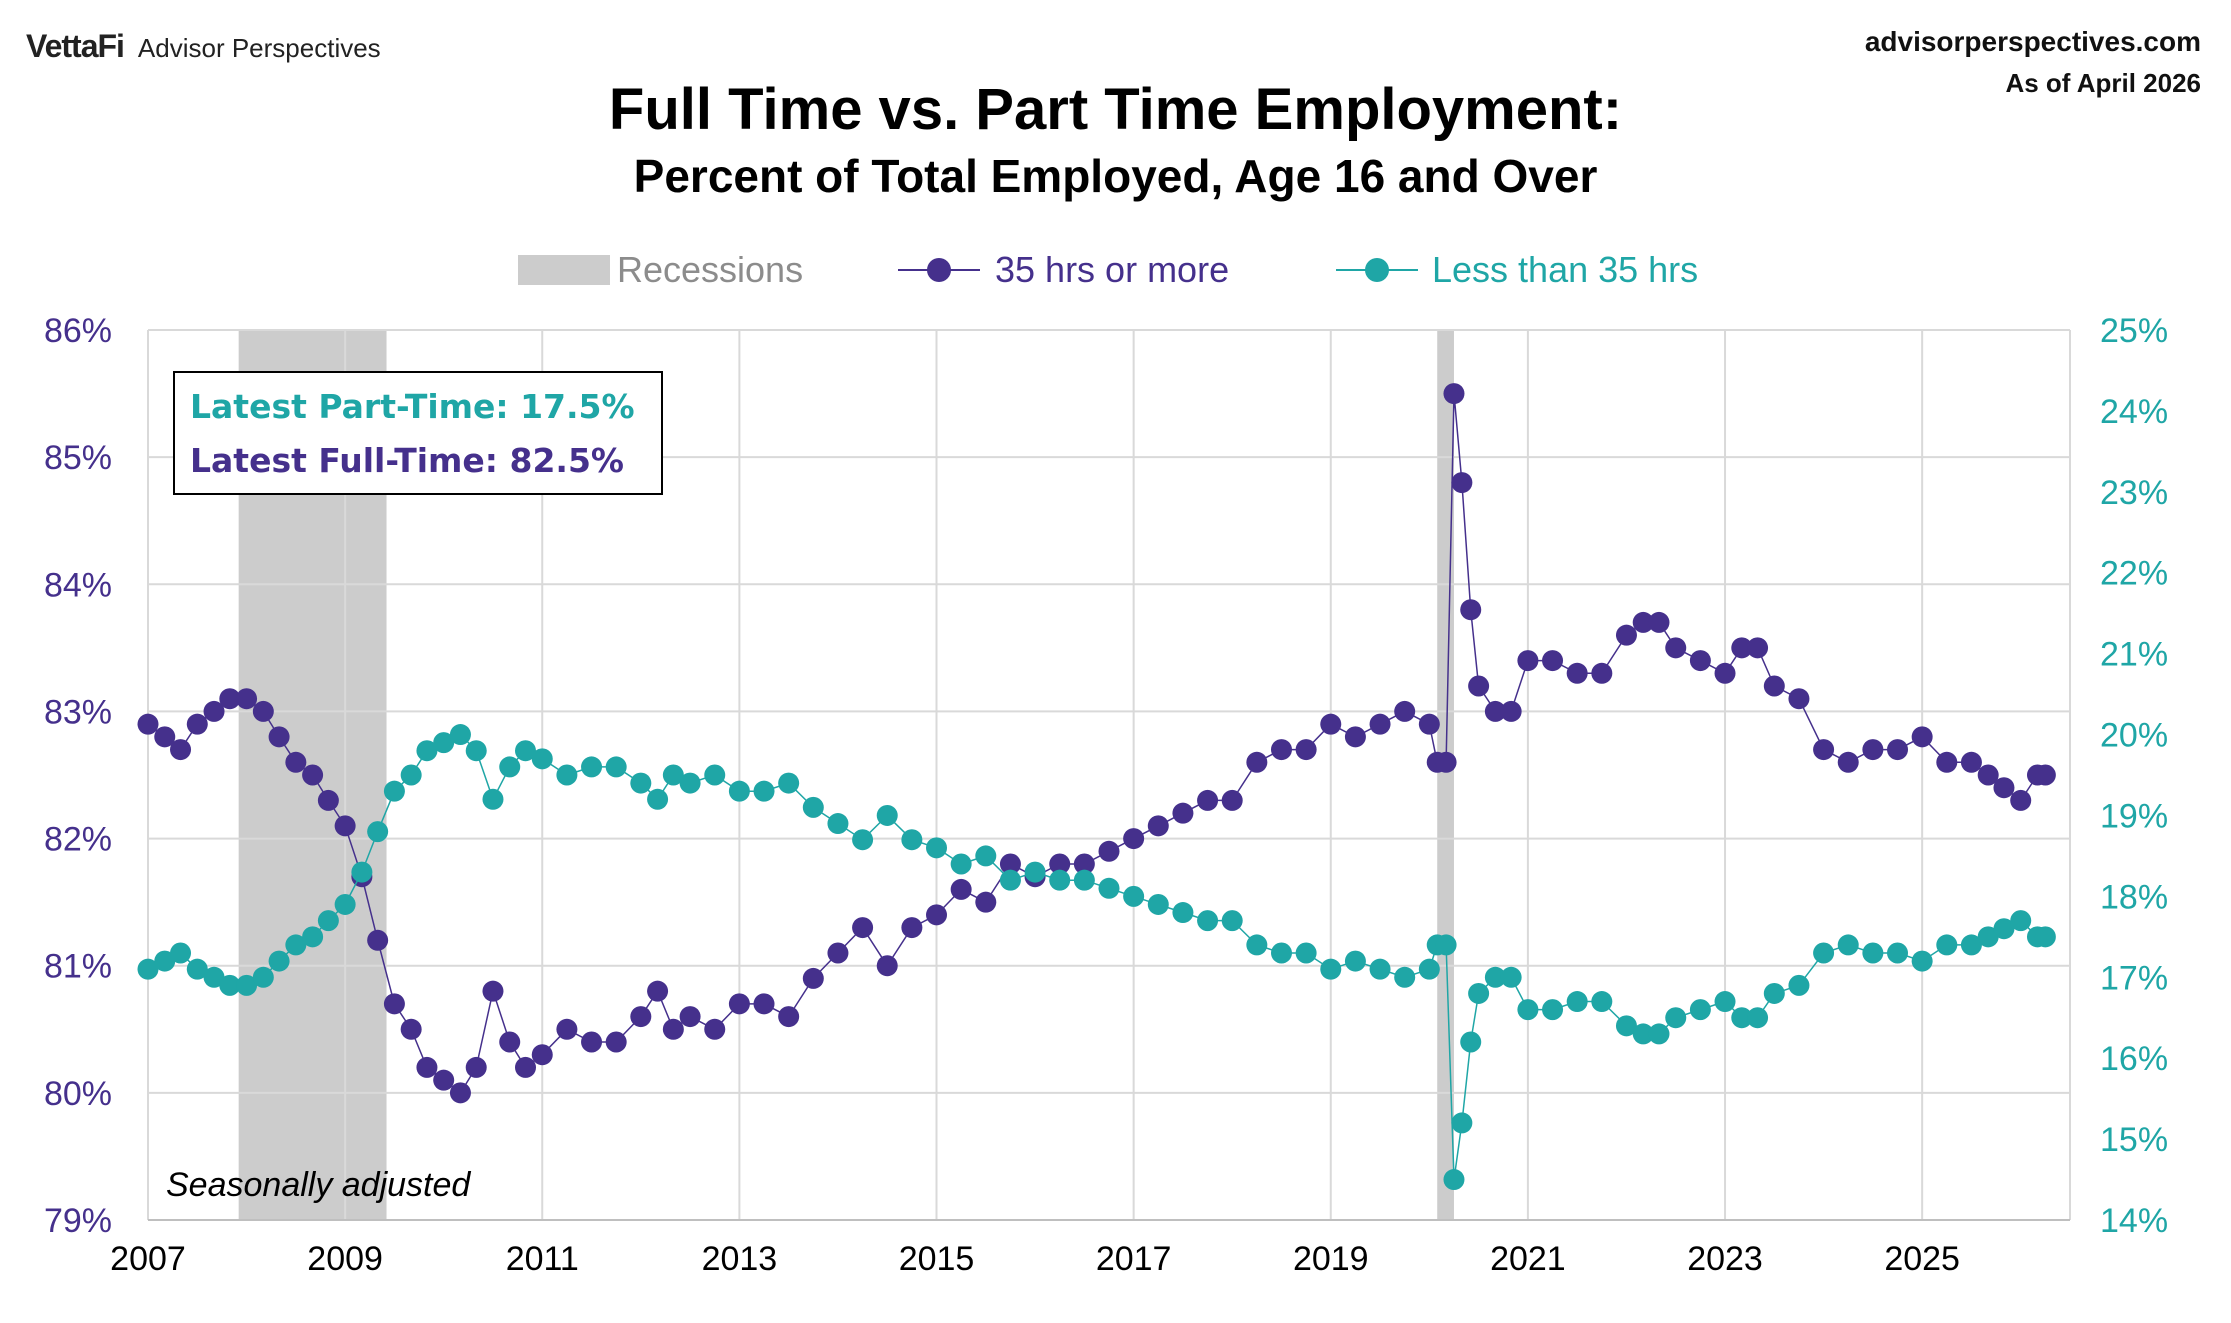  What do you see at coordinates (1115, 109) in the screenshot?
I see `chart-title: Full Time vs. Part Time Employment:` at bounding box center [1115, 109].